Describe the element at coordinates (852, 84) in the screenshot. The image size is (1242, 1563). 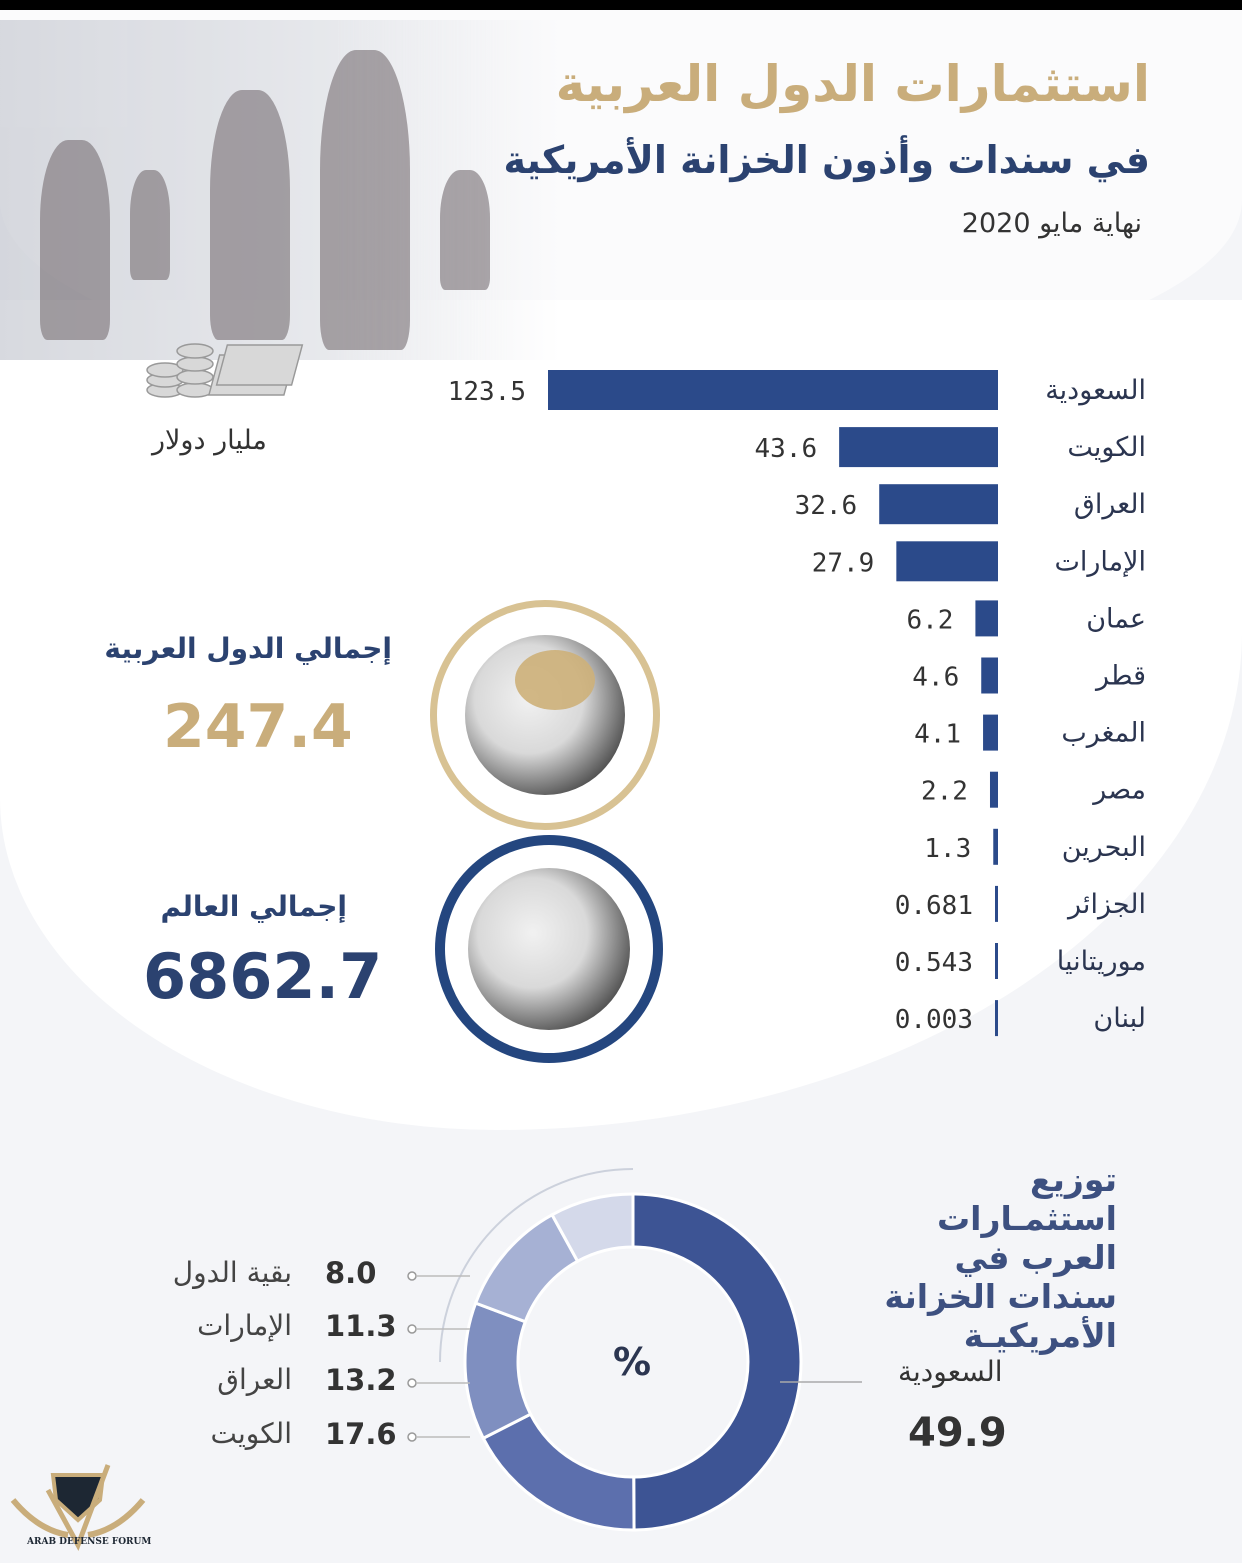
I see `page-title: استثمارات الدول العربية` at that location.